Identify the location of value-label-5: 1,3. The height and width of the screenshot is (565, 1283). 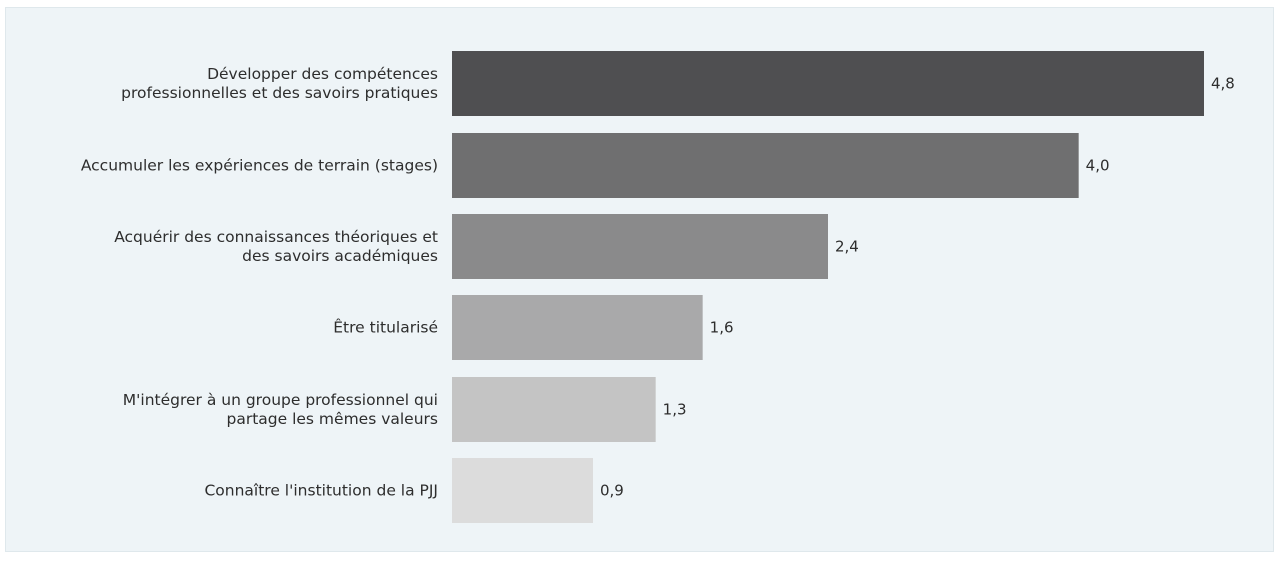
(675, 410).